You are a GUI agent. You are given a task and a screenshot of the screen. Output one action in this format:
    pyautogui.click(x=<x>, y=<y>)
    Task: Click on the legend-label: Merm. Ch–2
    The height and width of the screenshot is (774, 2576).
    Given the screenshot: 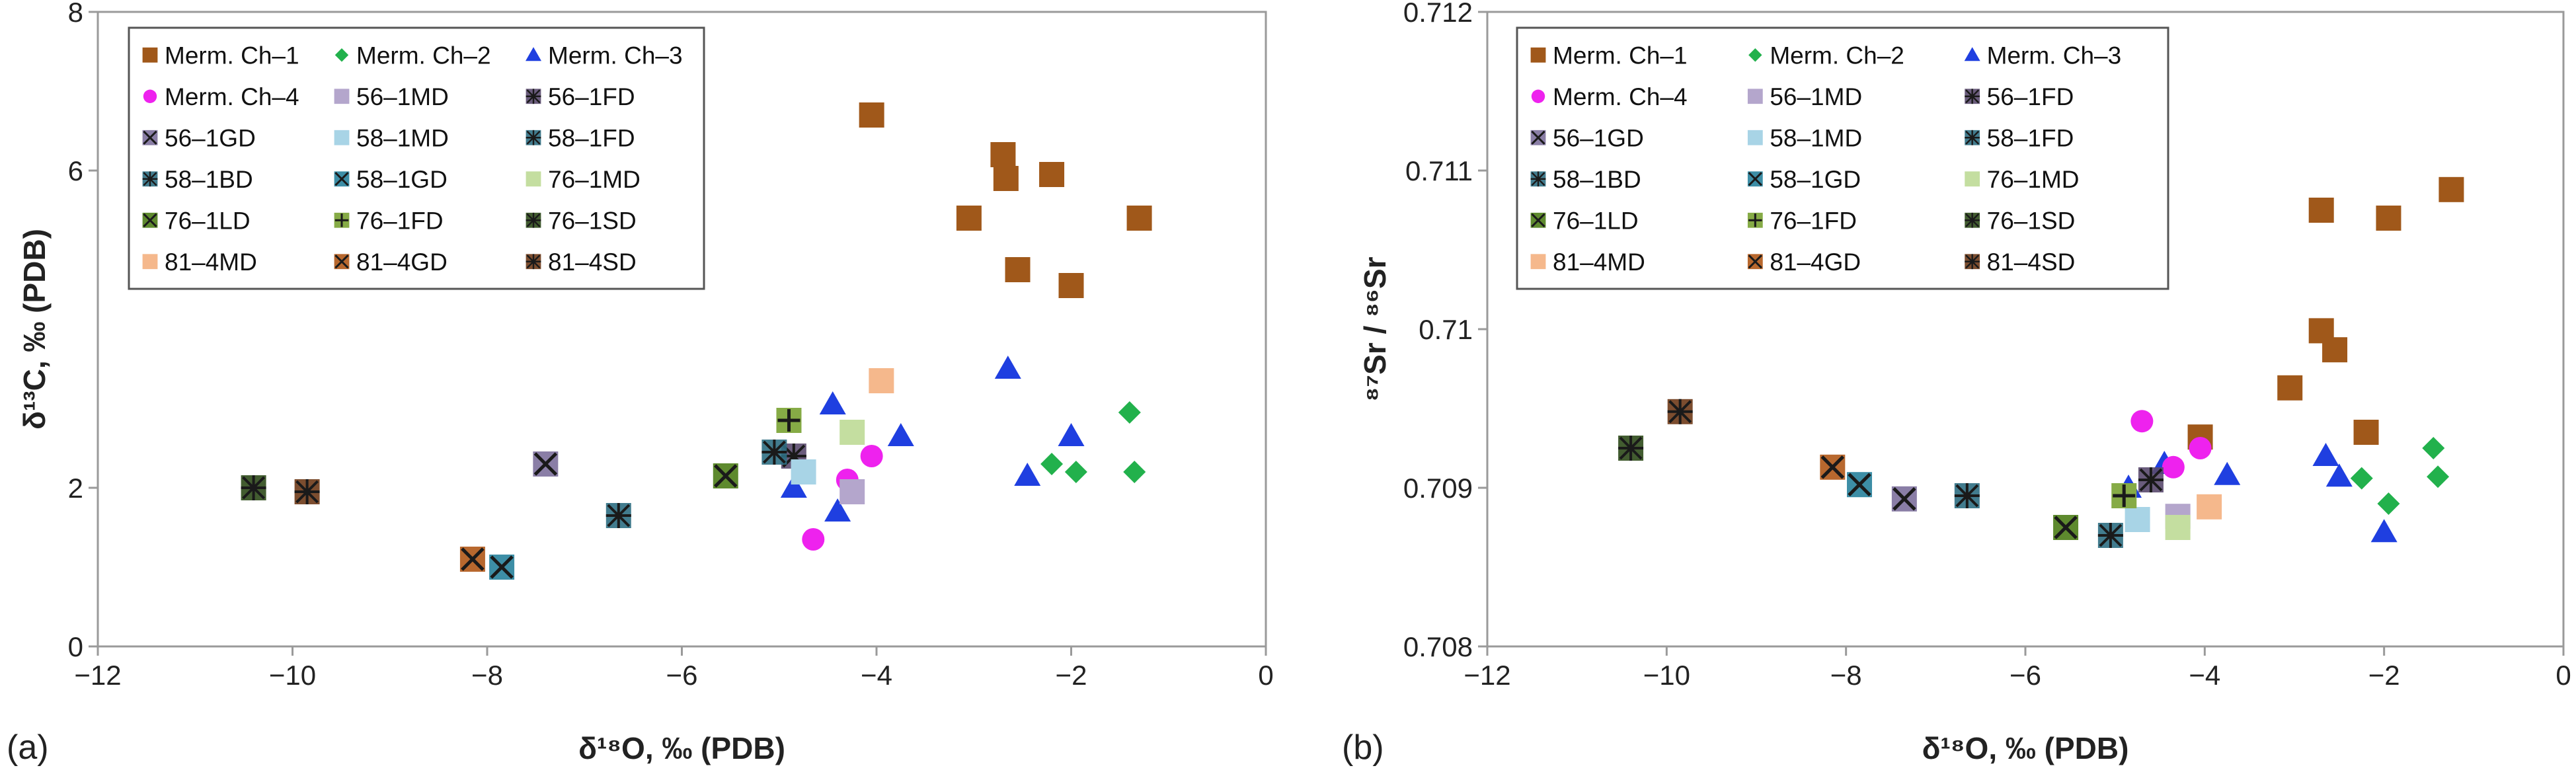 What is the action you would take?
    pyautogui.click(x=1837, y=55)
    